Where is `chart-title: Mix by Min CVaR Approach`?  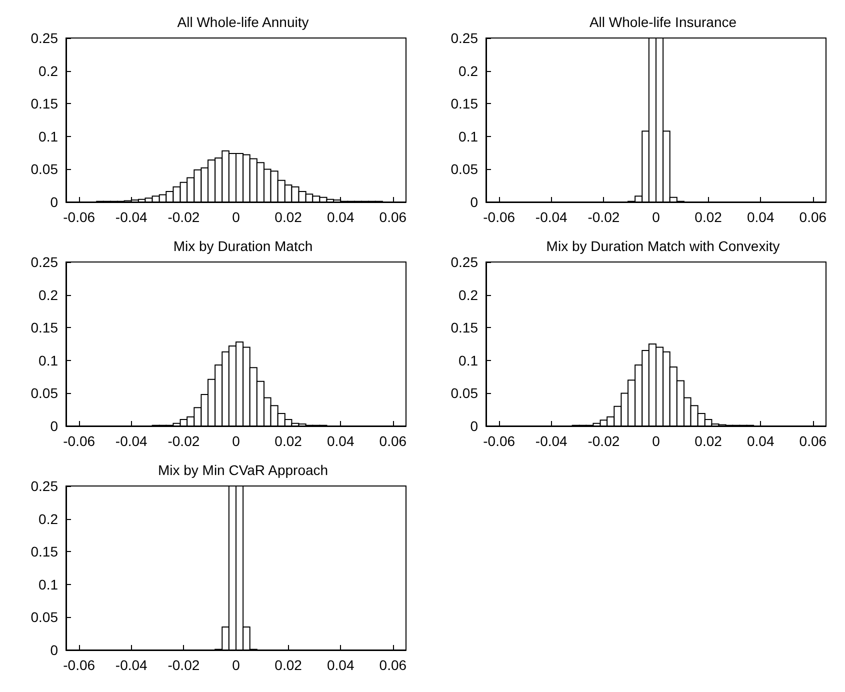 chart-title: Mix by Min CVaR Approach is located at coordinates (243, 470).